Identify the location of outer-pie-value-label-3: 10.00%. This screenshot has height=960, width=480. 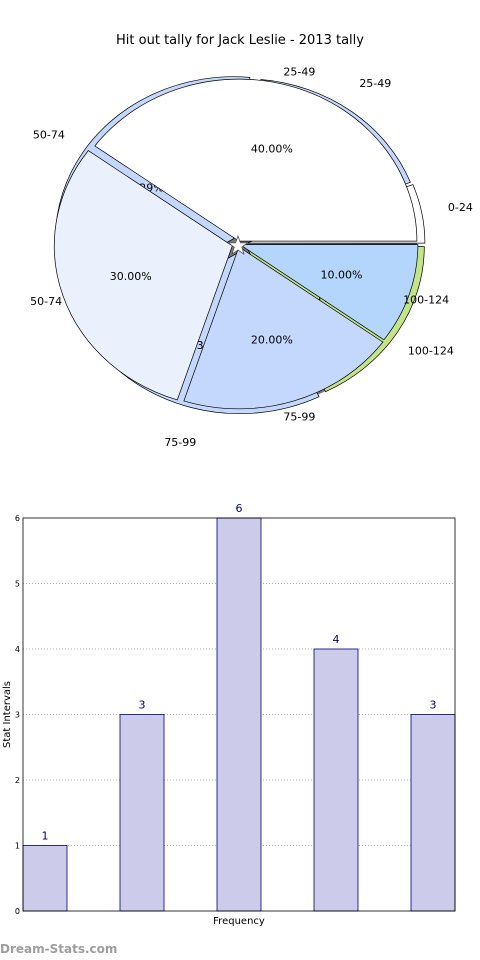
(342, 275).